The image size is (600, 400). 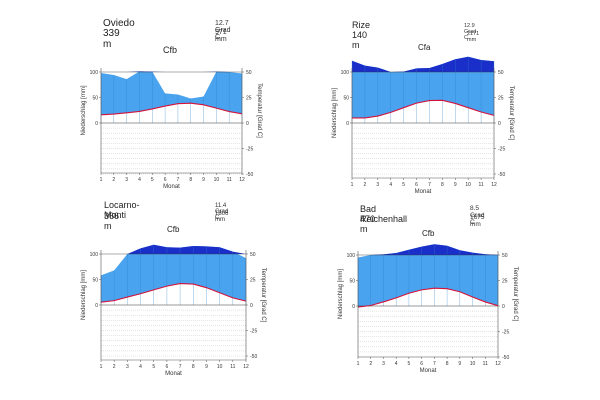 I want to click on station-elevation: 339 m, so click(x=111, y=39).